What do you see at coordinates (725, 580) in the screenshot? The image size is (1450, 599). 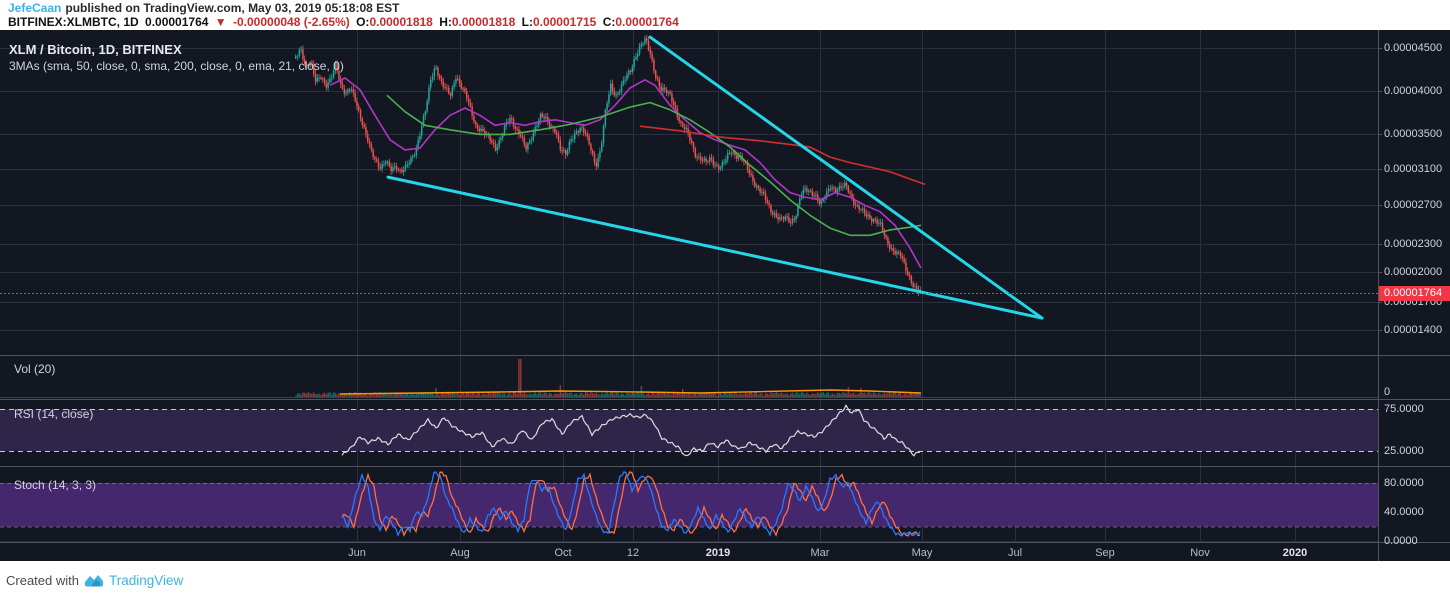 I see `snapshot-footer: Created with TradingView` at bounding box center [725, 580].